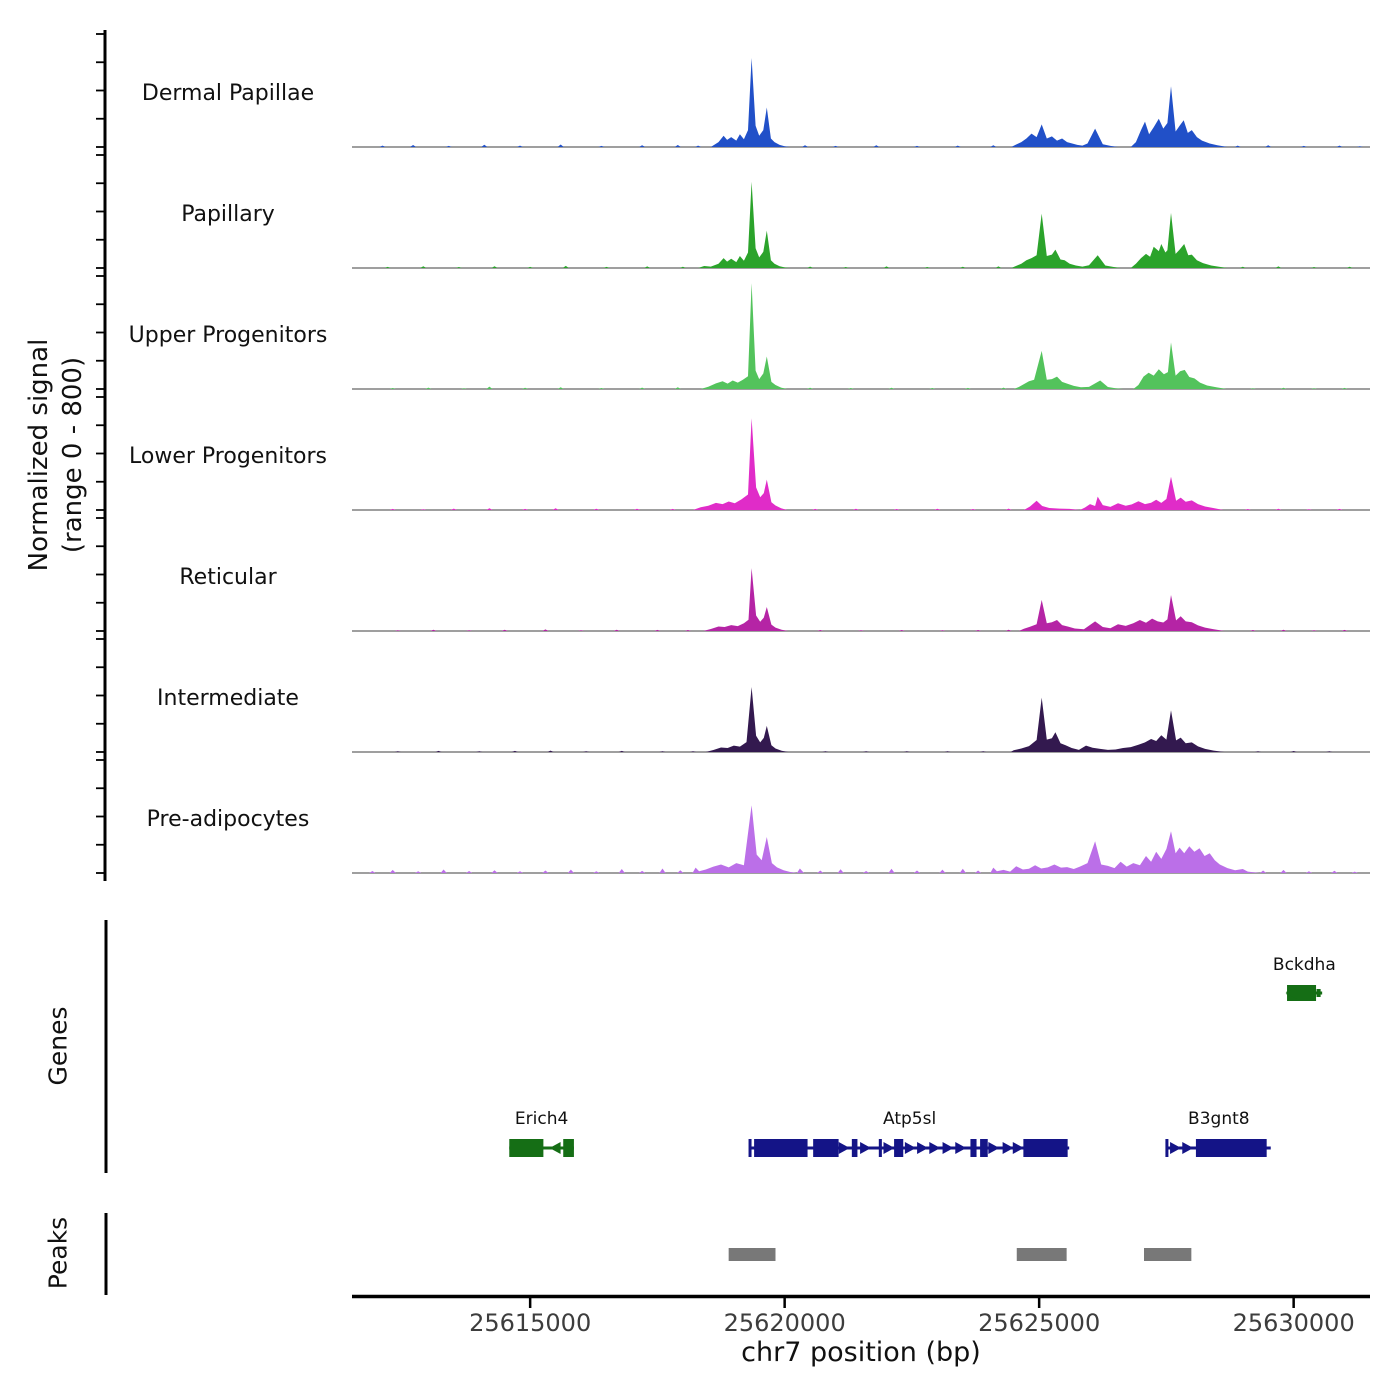 Image resolution: width=1400 pixels, height=1400 pixels. I want to click on gene-half-exon, so click(1318, 993).